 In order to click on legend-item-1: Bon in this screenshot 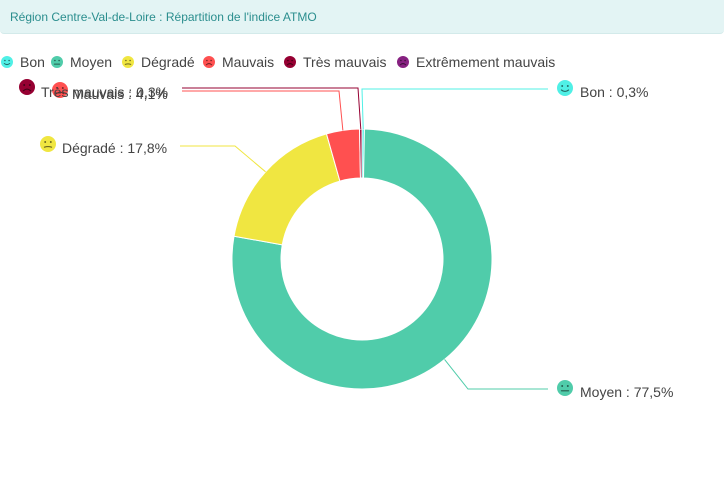, I will do `click(22, 62)`.